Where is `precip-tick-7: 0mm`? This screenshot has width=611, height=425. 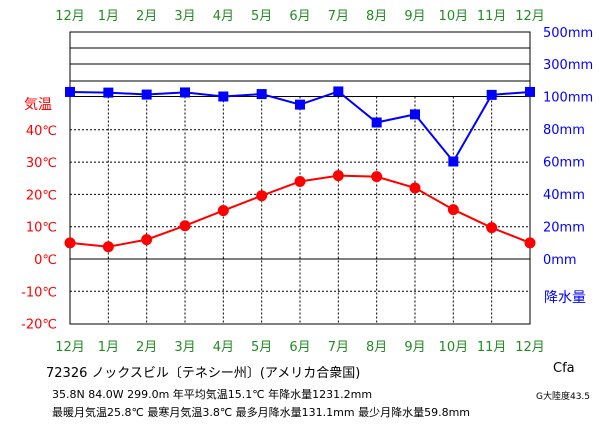 precip-tick-7: 0mm is located at coordinates (560, 260).